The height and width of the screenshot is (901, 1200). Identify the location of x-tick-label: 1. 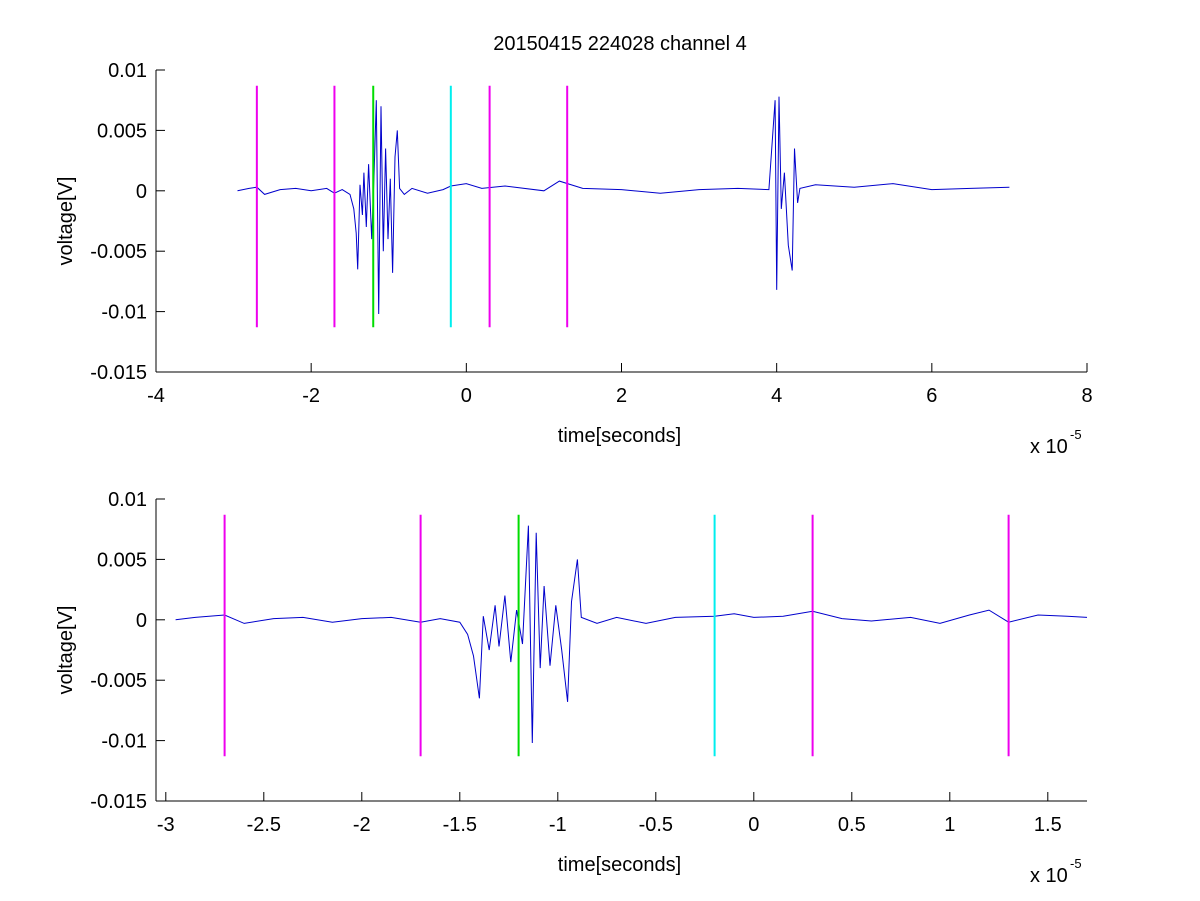
(949, 825).